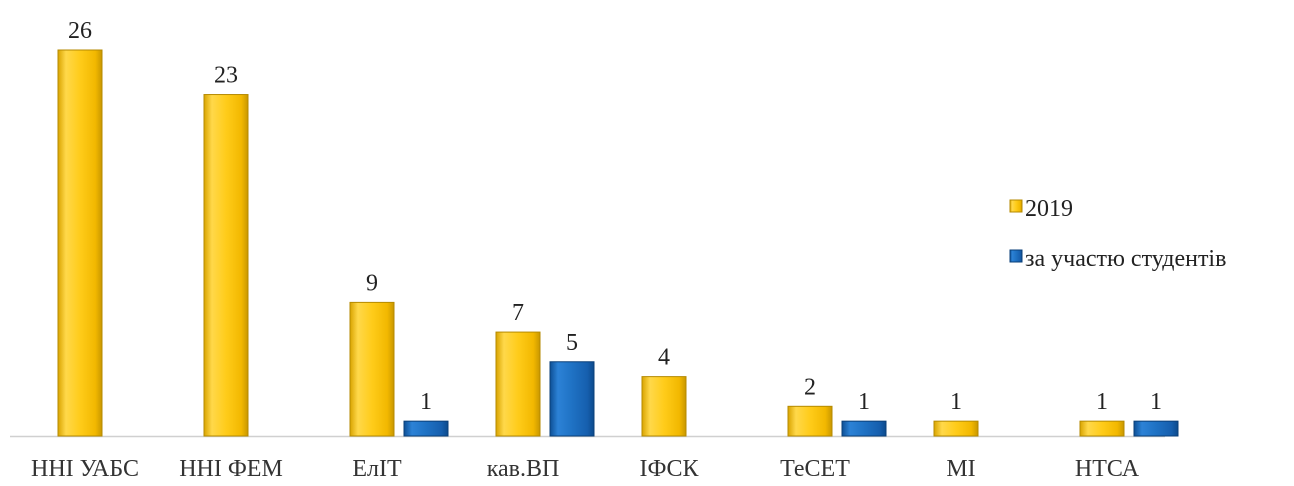 The image size is (1294, 486). I want to click on data-label-2019-2: 9, so click(372, 283).